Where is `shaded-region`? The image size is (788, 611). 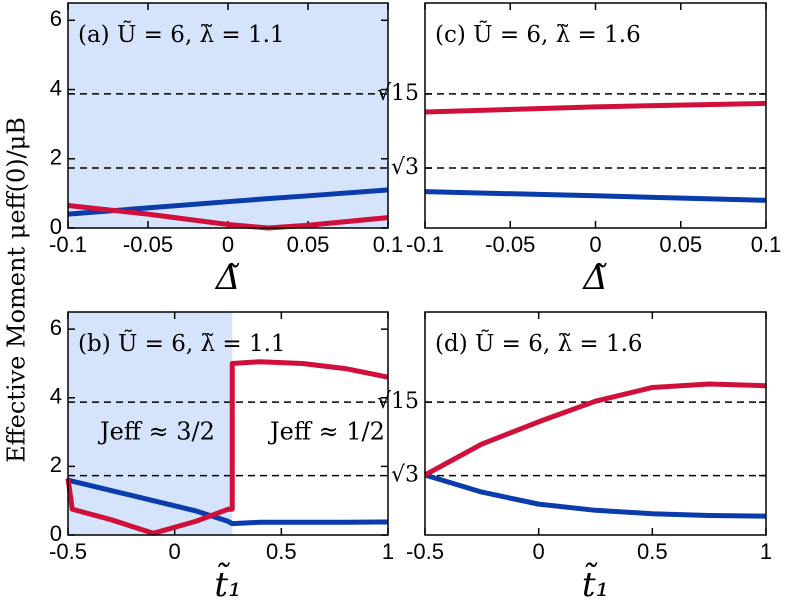 shaded-region is located at coordinates (228, 115).